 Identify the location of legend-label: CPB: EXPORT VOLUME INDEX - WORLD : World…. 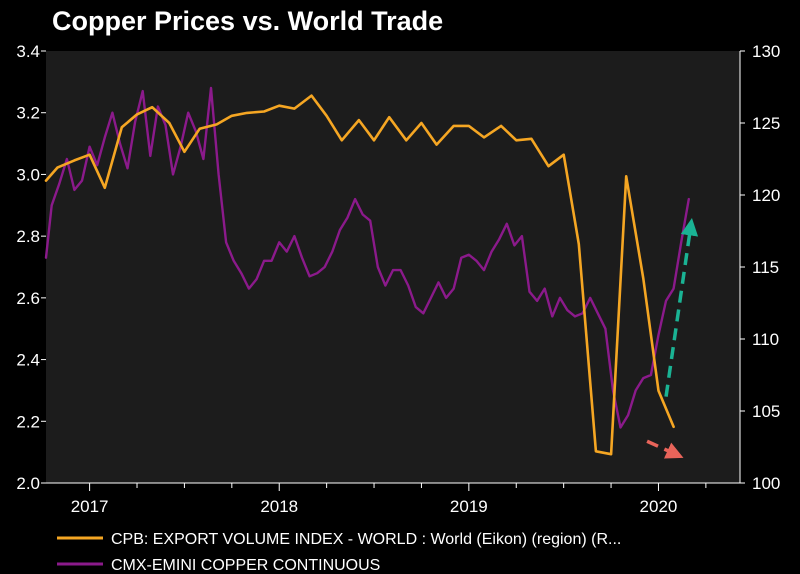
(366, 539).